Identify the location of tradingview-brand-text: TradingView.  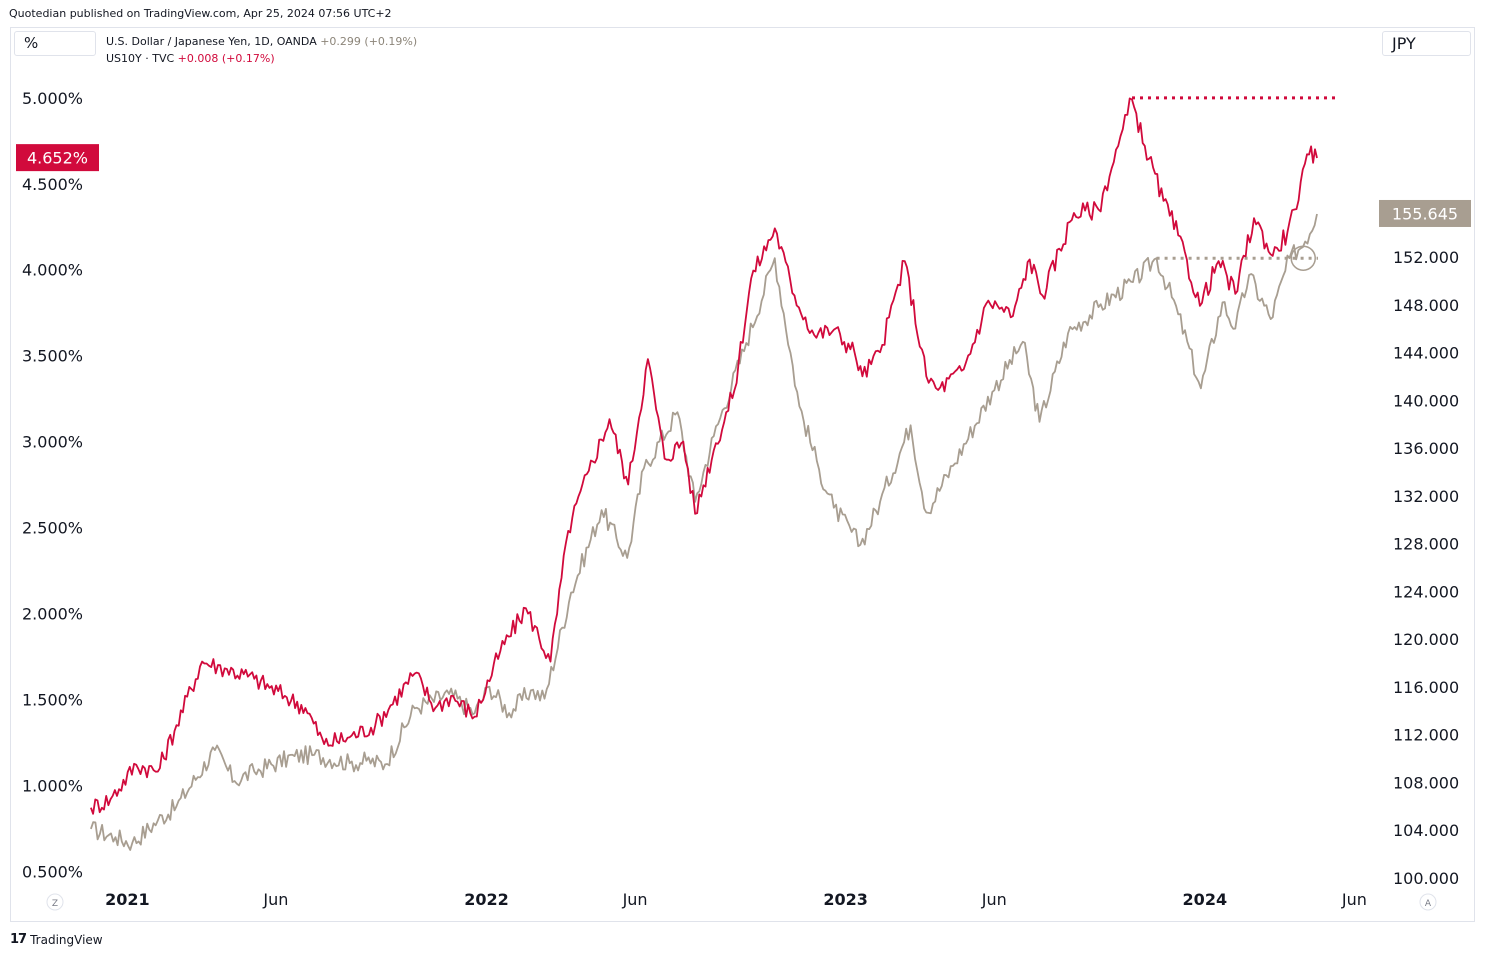
(66, 939).